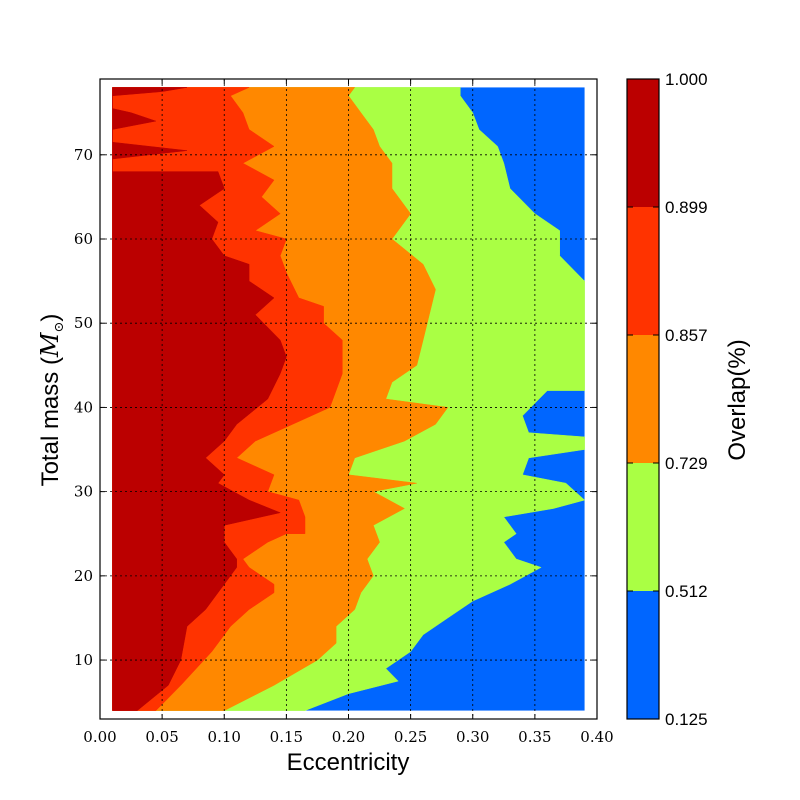  What do you see at coordinates (83, 492) in the screenshot?
I see `y-tick-label: 30` at bounding box center [83, 492].